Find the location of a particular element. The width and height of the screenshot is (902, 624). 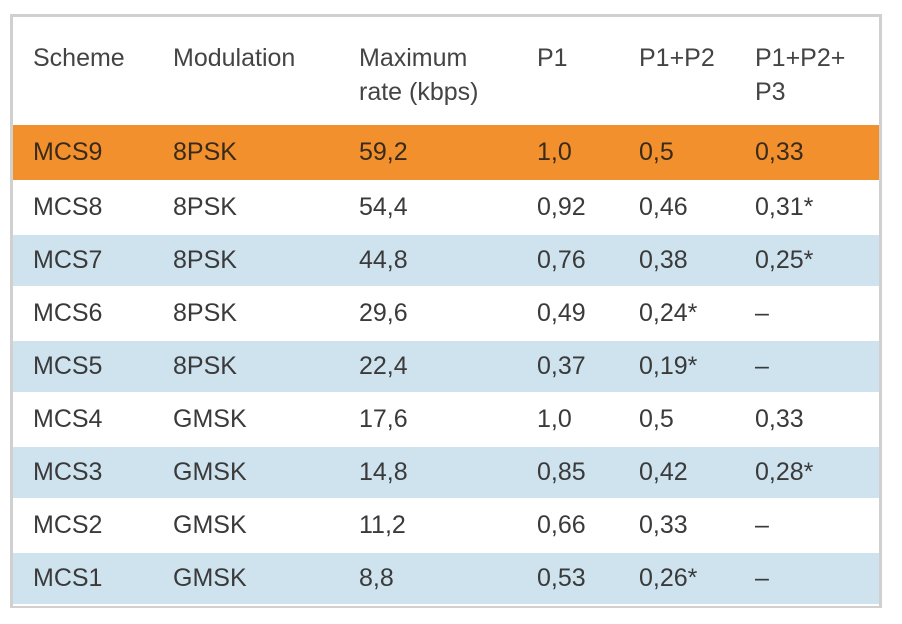

cell-p1: 0,66 is located at coordinates (568, 525).